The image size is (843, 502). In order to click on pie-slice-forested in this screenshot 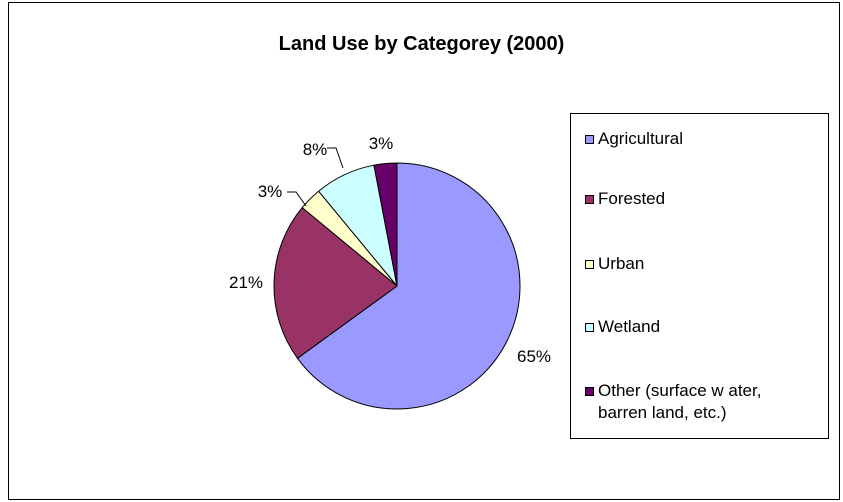, I will do `click(335, 282)`.